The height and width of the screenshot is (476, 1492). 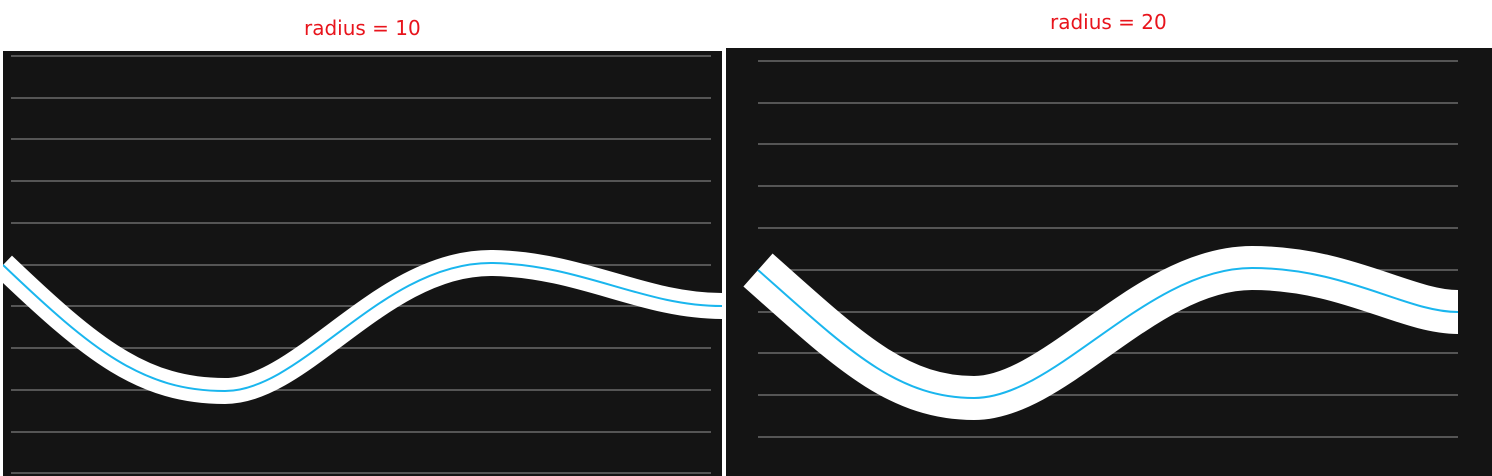 What do you see at coordinates (1108, 22) in the screenshot?
I see `panel-caption-radius-20: radius = 20` at bounding box center [1108, 22].